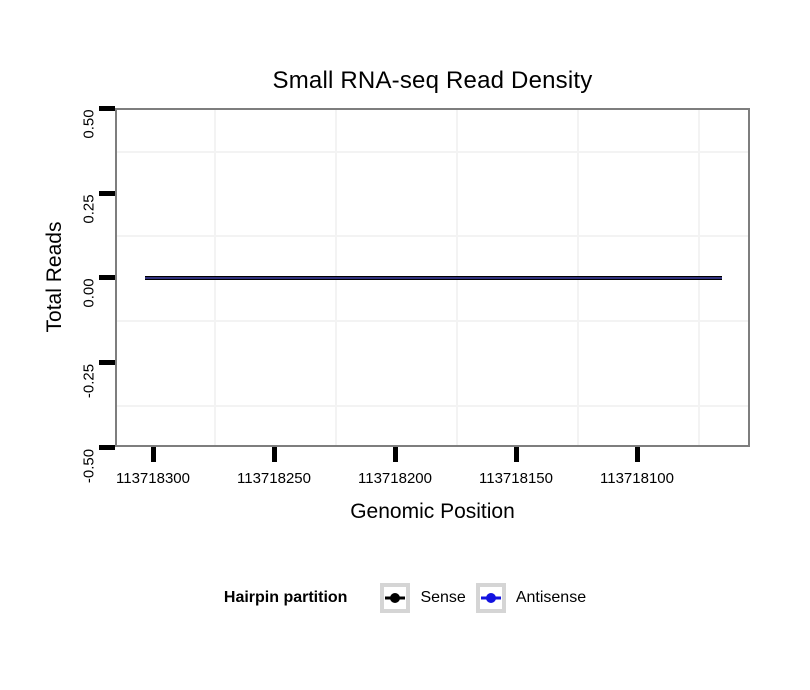  I want to click on x-tick-label: 113718300, so click(153, 478).